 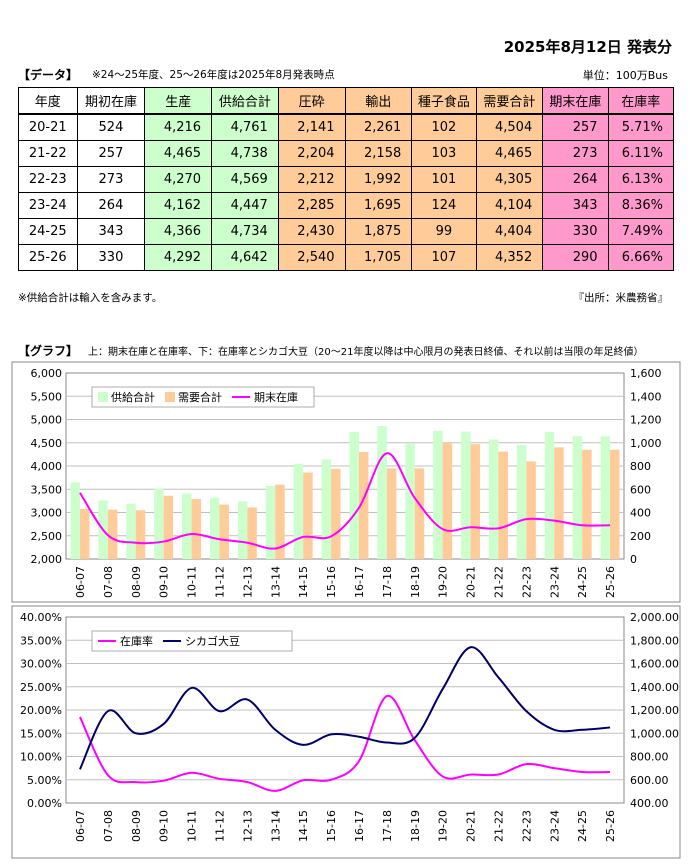 What do you see at coordinates (48, 351) in the screenshot?
I see `graph-section-label: 【グラフ】` at bounding box center [48, 351].